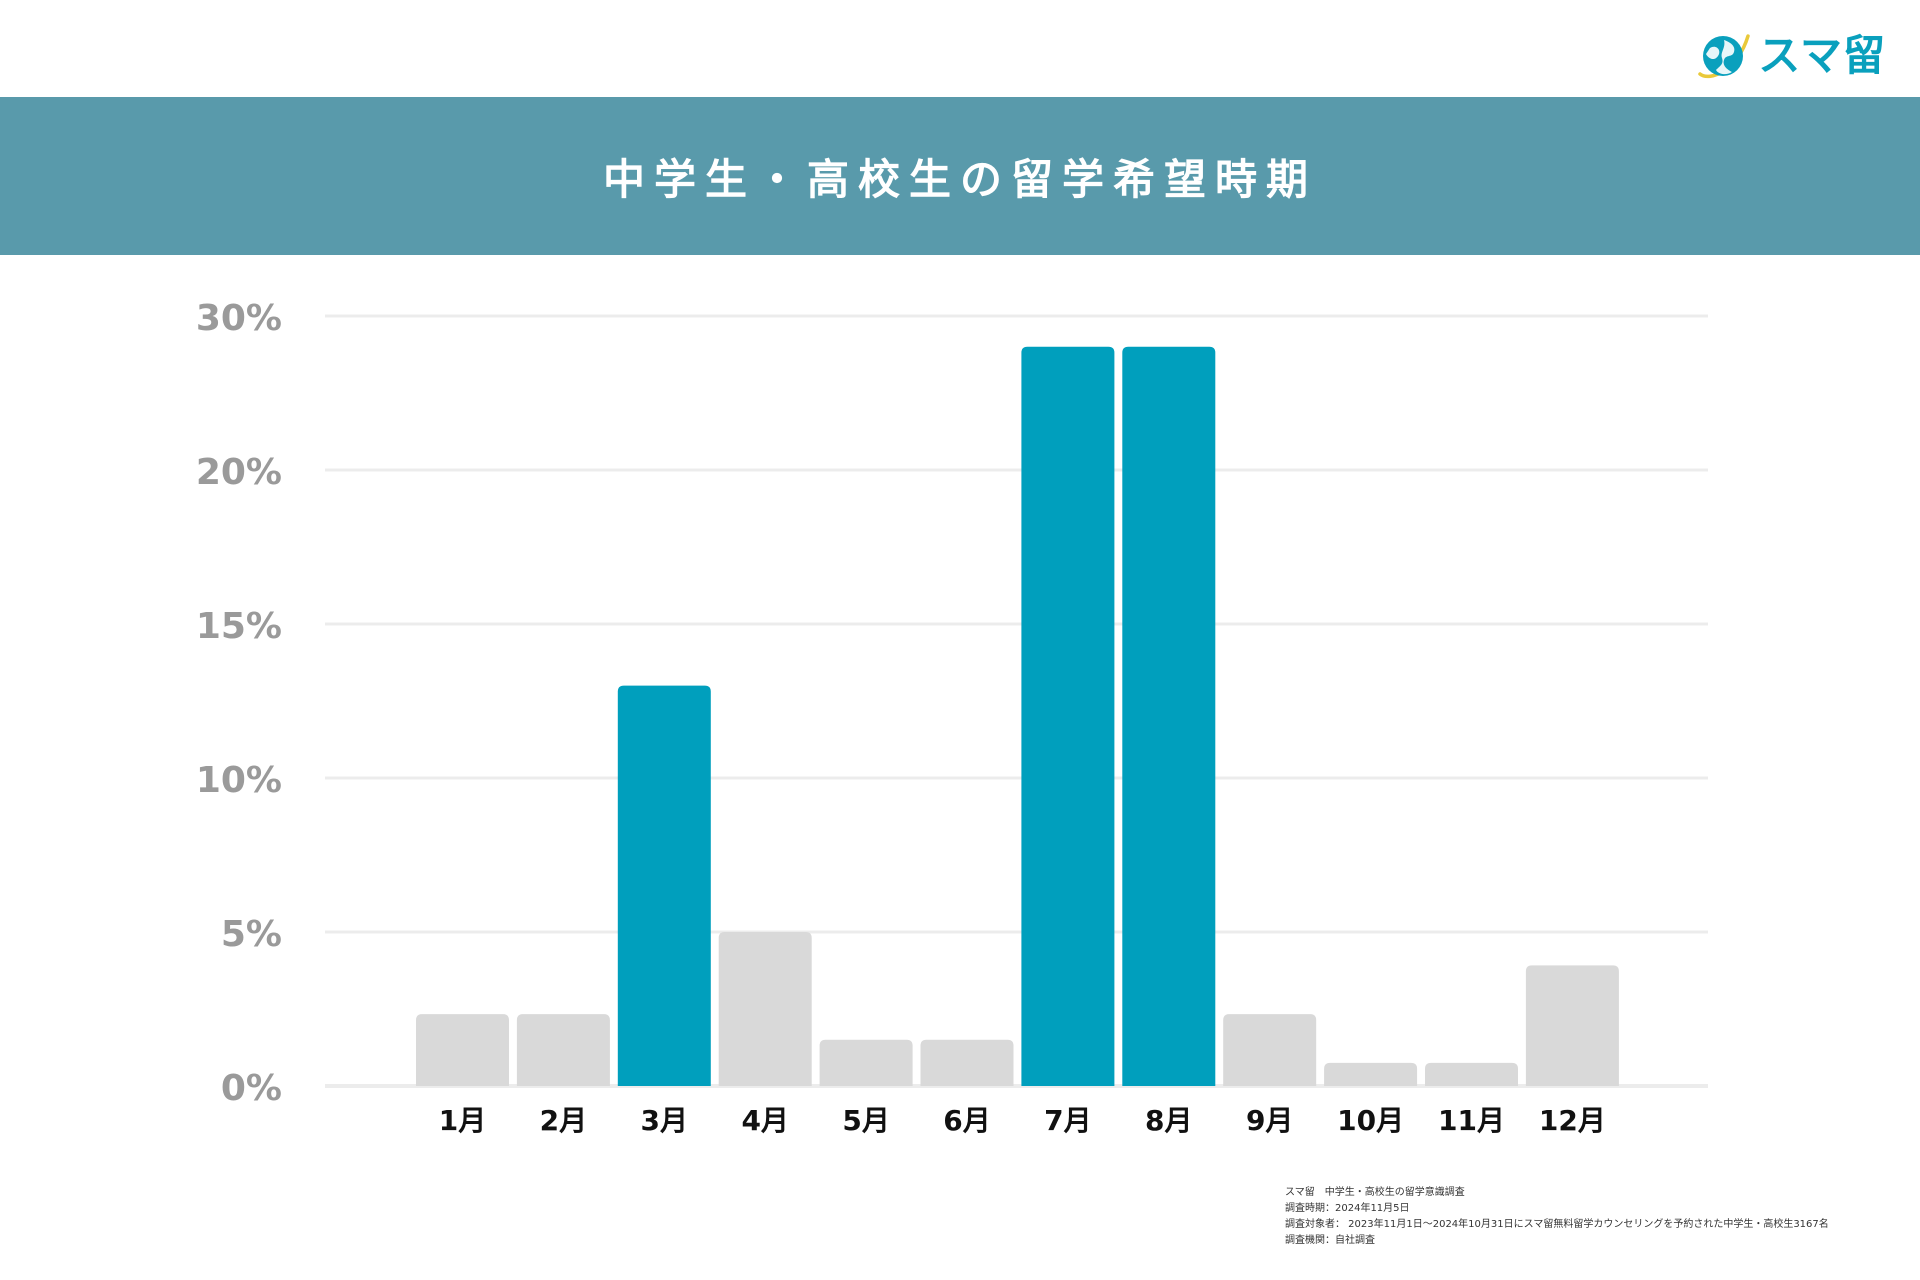 The image size is (1920, 1280). What do you see at coordinates (239, 780) in the screenshot?
I see `y-tick-label: 10%` at bounding box center [239, 780].